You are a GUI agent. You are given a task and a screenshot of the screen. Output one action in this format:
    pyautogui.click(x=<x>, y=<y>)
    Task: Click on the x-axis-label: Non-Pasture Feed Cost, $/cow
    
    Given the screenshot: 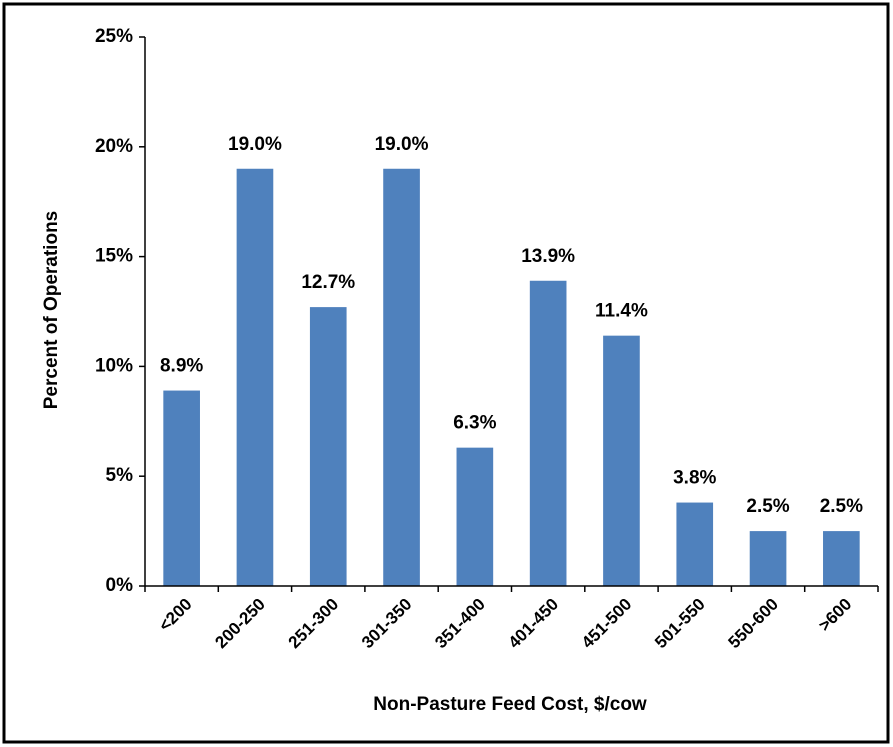 What is the action you would take?
    pyautogui.click(x=510, y=704)
    